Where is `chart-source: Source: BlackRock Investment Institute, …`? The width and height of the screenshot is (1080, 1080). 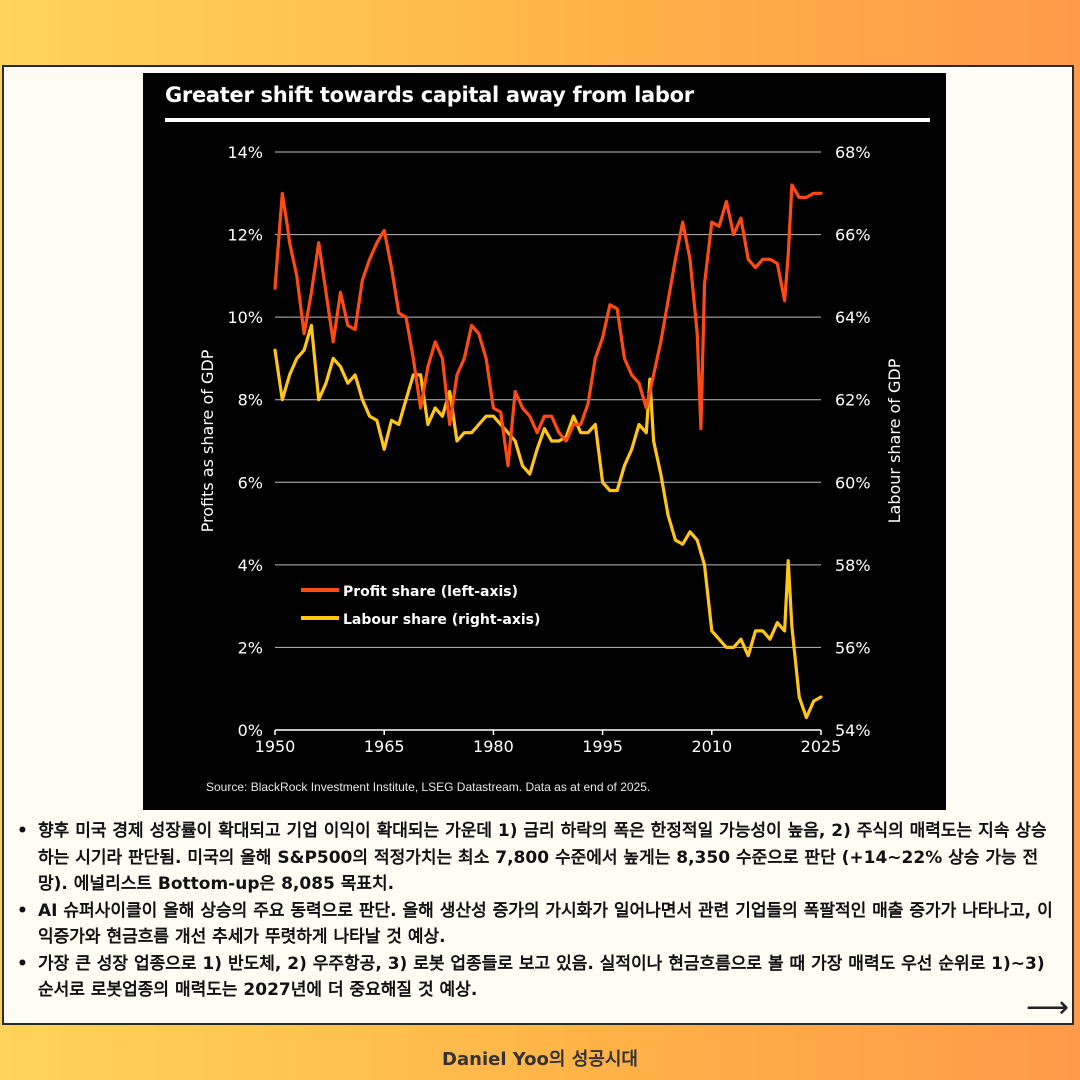
chart-source: Source: BlackRock Investment Institute, … is located at coordinates (428, 787).